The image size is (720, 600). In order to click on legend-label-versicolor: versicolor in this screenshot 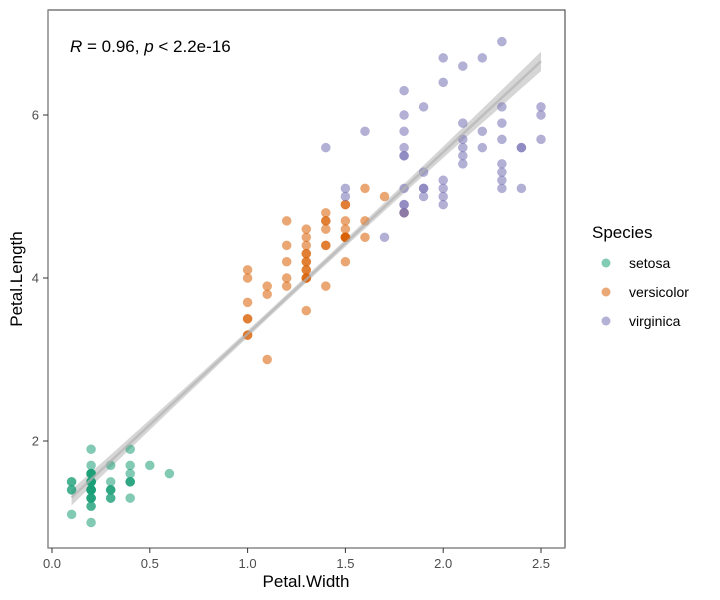, I will do `click(659, 292)`.